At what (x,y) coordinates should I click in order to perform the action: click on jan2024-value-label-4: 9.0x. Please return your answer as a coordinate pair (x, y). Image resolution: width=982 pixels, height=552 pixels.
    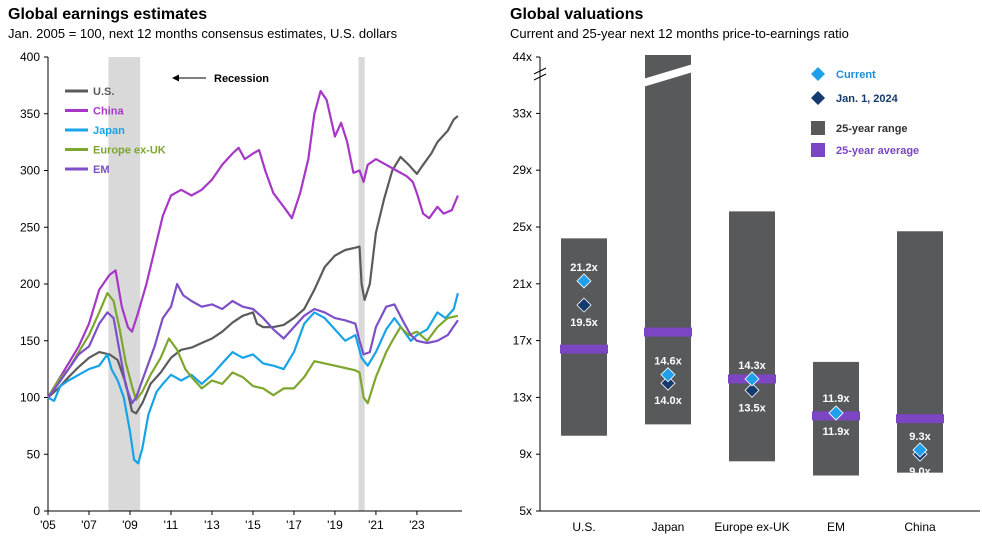
    Looking at the image, I should click on (920, 472).